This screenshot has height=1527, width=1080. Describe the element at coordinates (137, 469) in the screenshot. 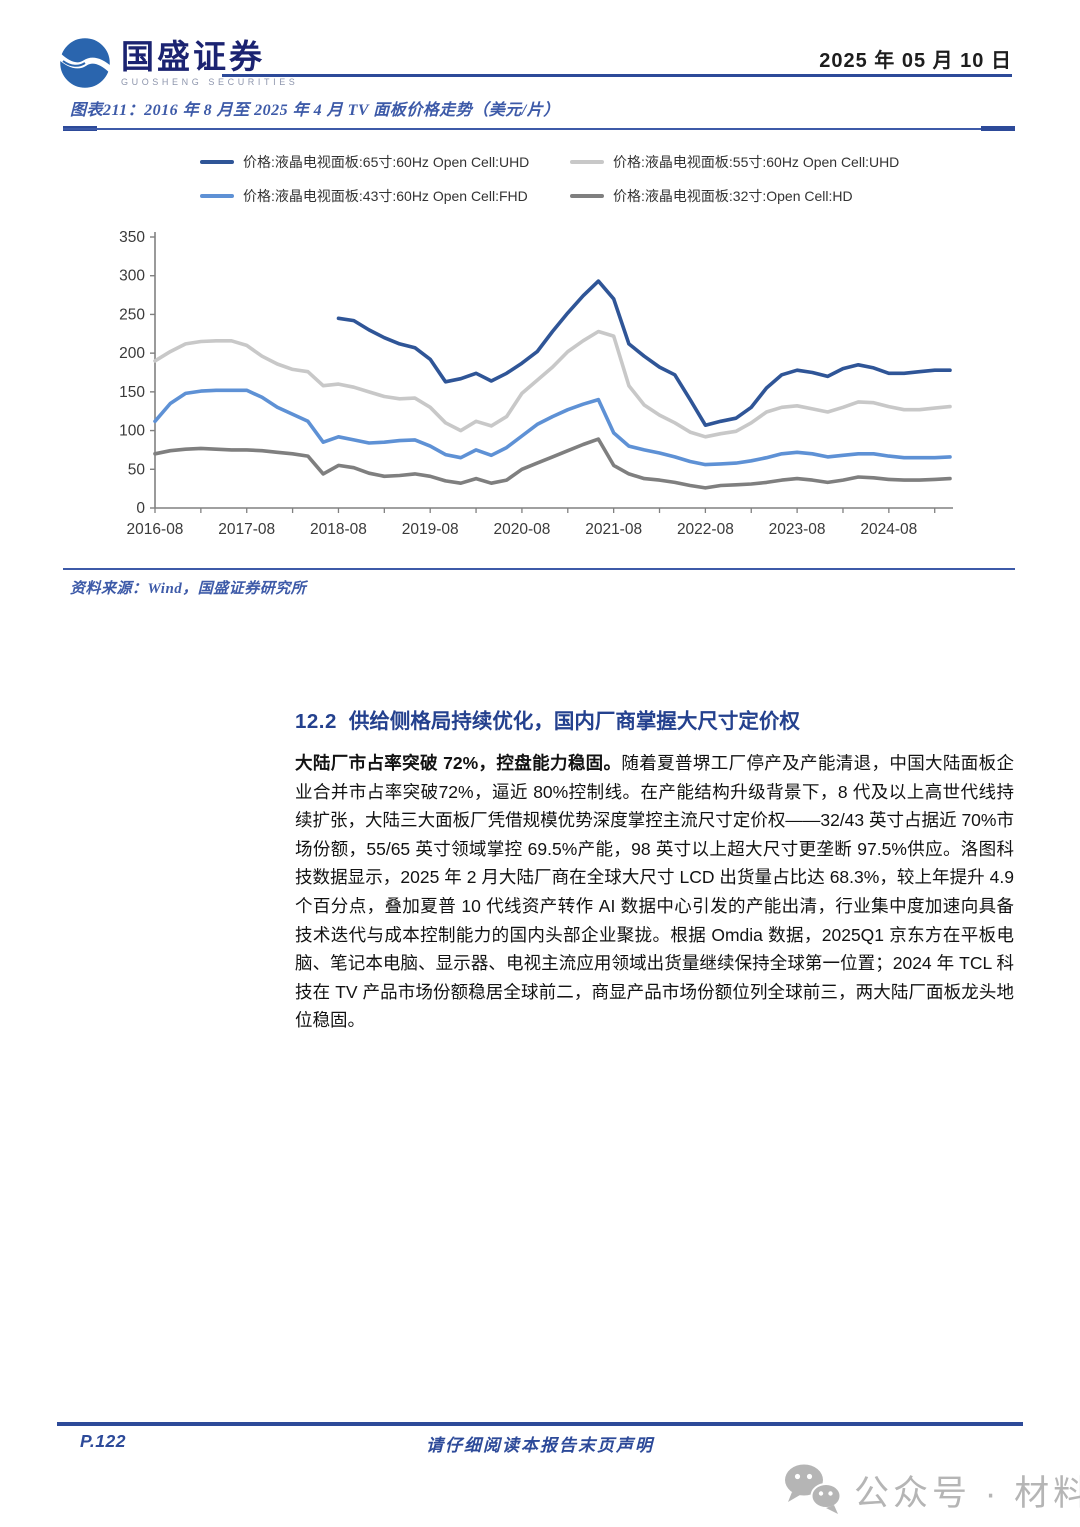

I see `svg-text: 50` at that location.